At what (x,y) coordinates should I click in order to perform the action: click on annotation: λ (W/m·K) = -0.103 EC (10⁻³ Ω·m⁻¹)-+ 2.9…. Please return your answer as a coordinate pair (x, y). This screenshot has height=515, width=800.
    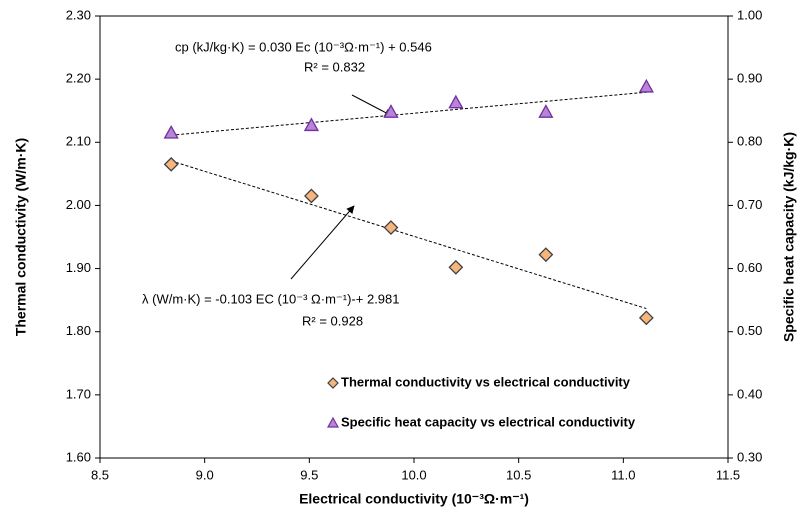
    Looking at the image, I should click on (271, 298).